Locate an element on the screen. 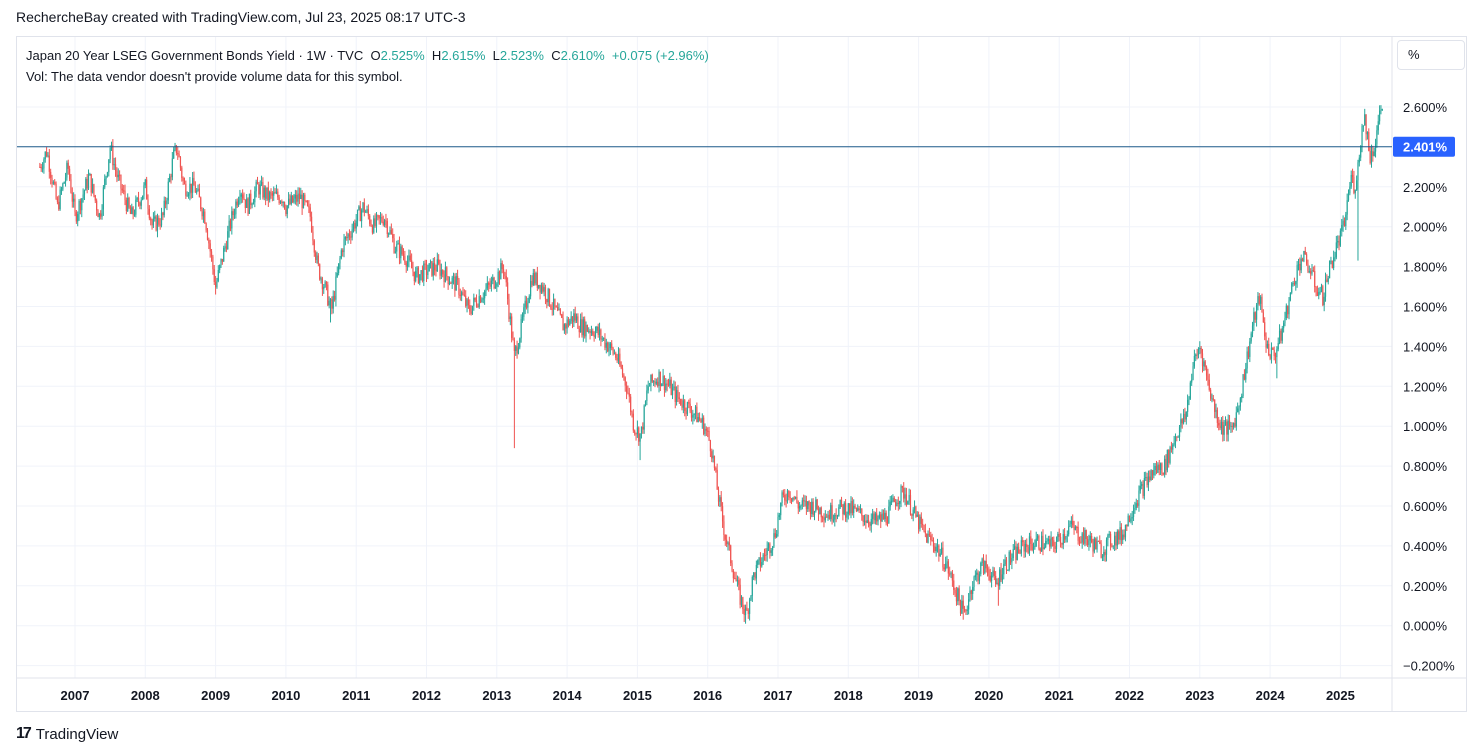 This screenshot has width=1479, height=756. percent-scale-button: % is located at coordinates (1431, 55).